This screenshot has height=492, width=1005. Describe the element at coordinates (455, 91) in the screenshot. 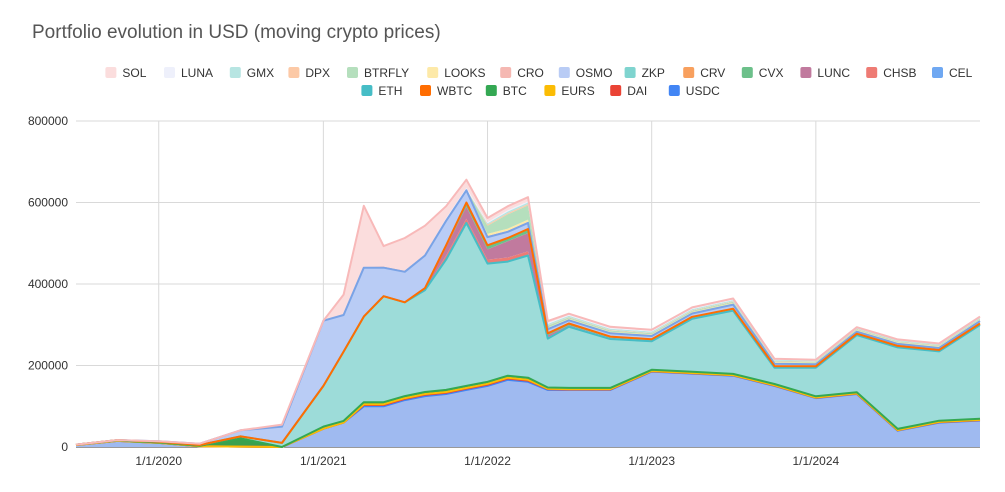

I see `legend-label-wbtc: WBTC` at that location.